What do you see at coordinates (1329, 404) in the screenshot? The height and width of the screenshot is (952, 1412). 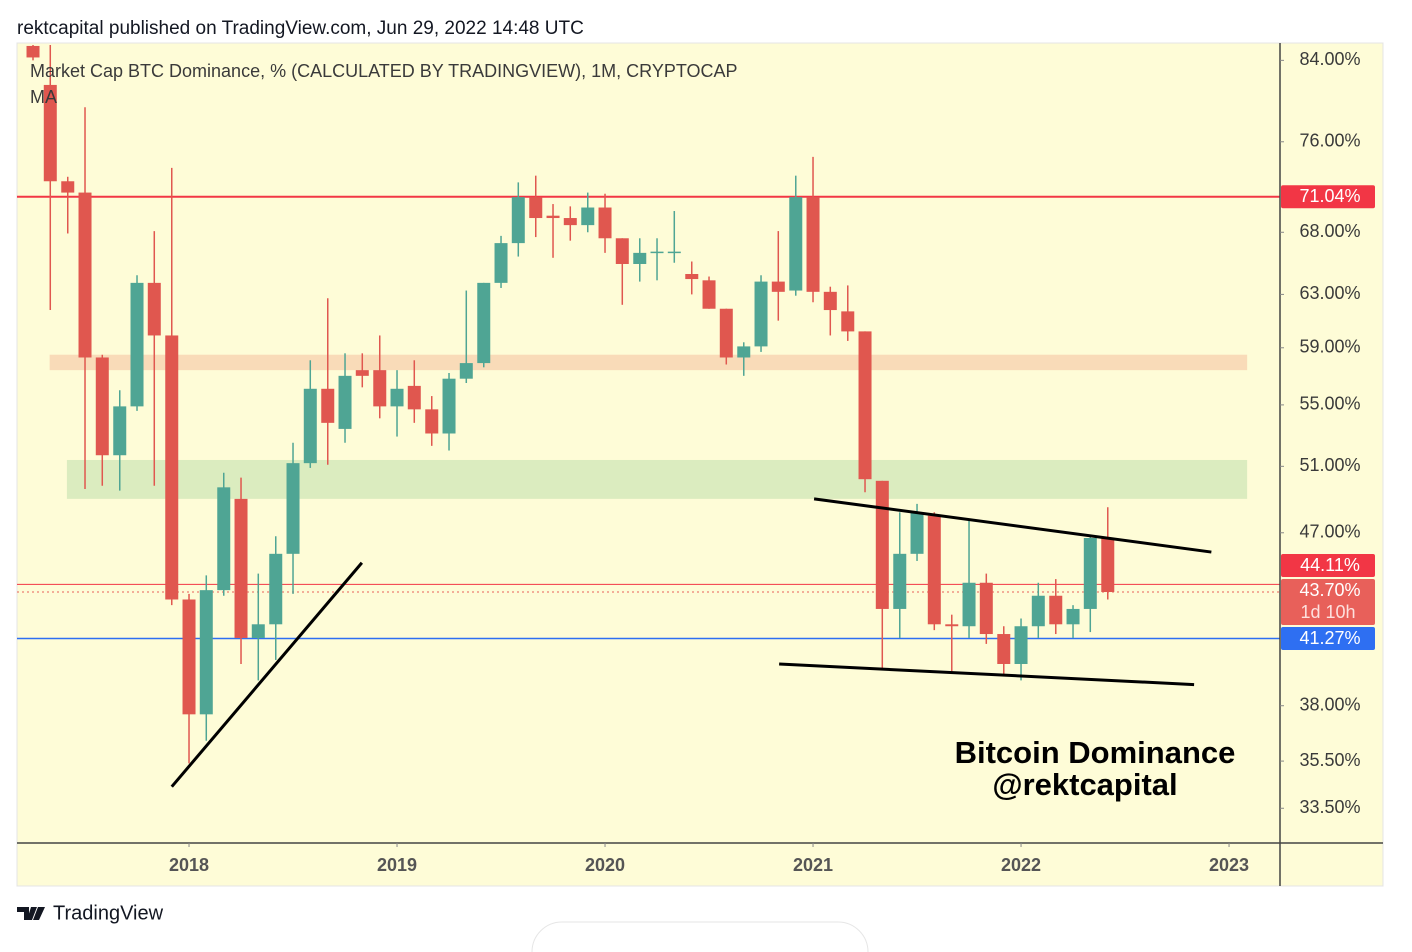 I see `y-tick-label: 55.00%` at bounding box center [1329, 404].